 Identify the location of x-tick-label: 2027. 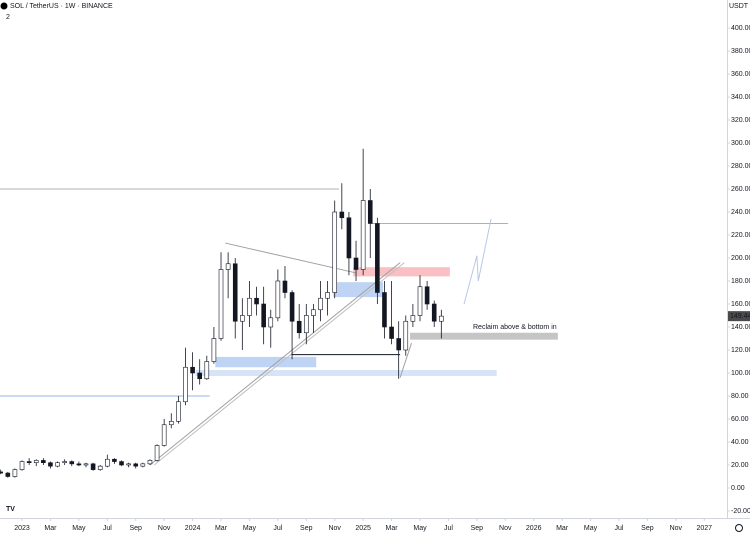
(704, 528).